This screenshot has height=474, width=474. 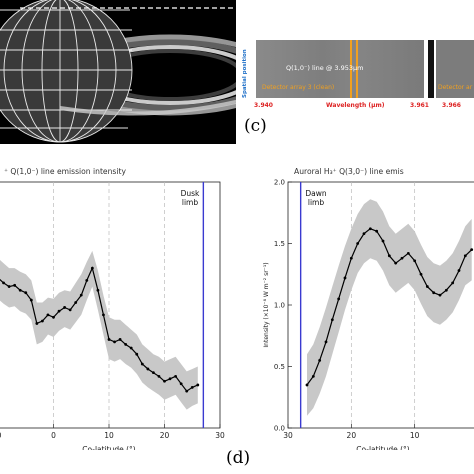 I want to click on y-tick-label: 0.0, so click(x=279, y=429).